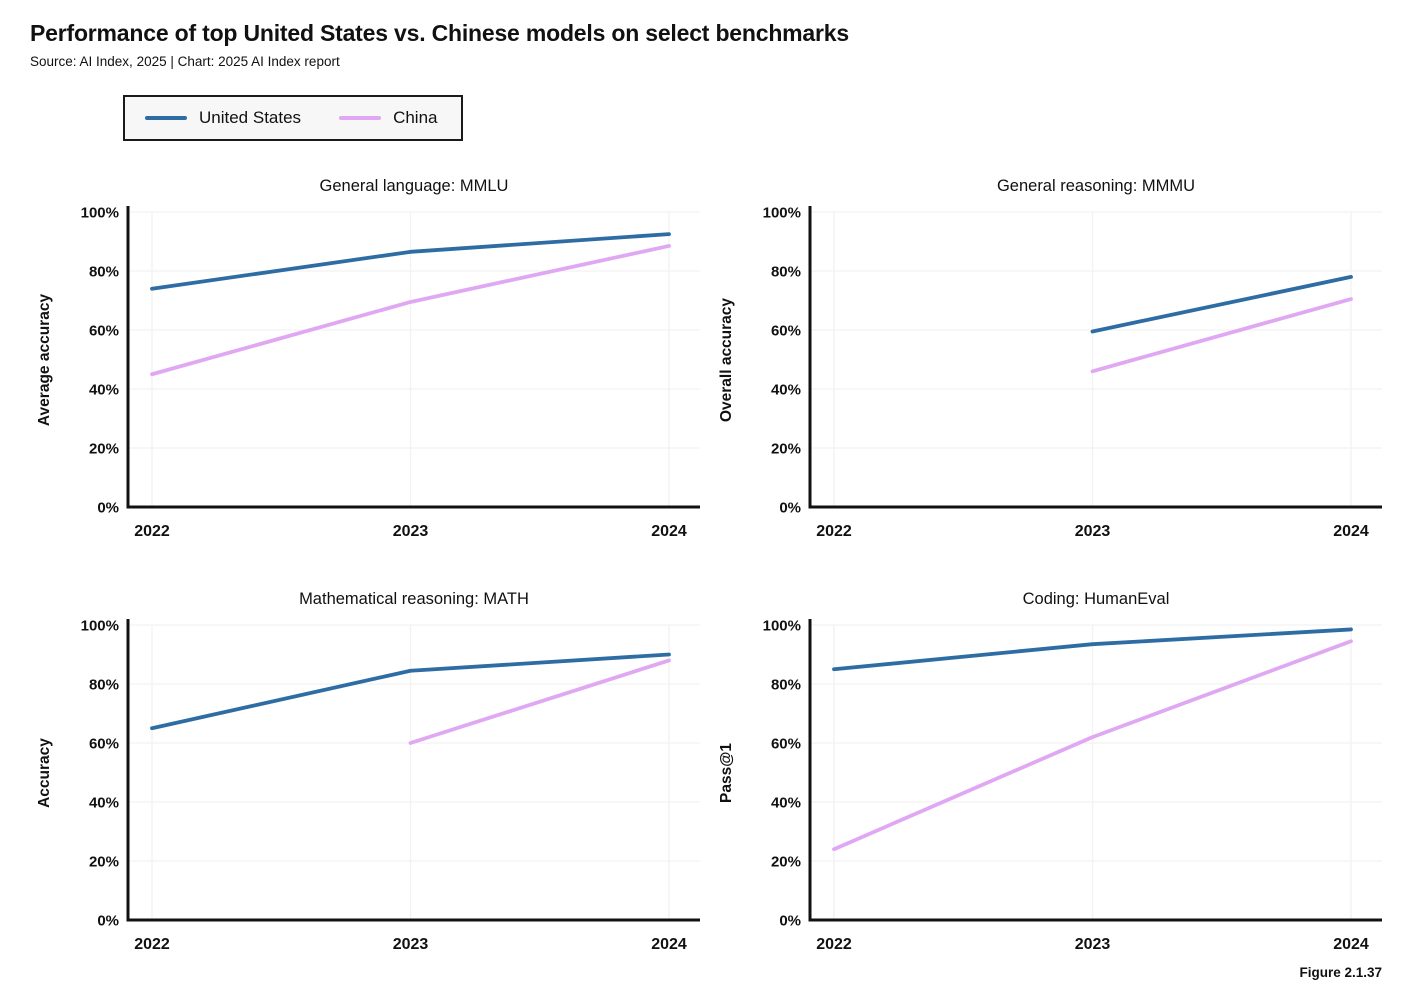 The width and height of the screenshot is (1404, 1000). I want to click on legend-item-united-states: United States, so click(223, 118).